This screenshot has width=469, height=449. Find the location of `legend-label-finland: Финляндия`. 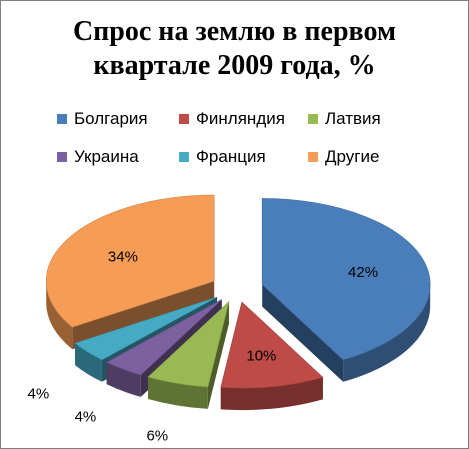

legend-label-finland: Финляндия is located at coordinates (240, 118).